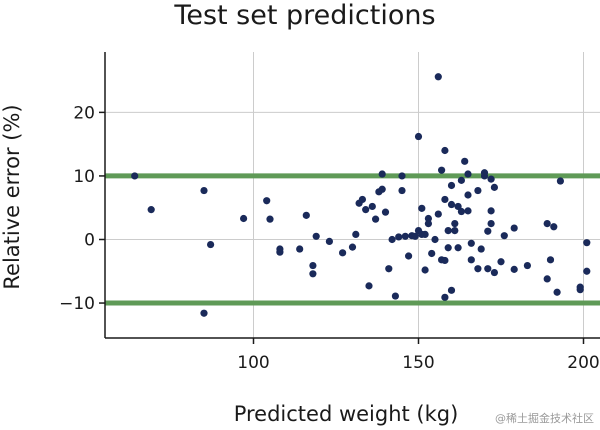 Image resolution: width=600 pixels, height=430 pixels. What do you see at coordinates (583, 363) in the screenshot?
I see `x-tick-label: 200` at bounding box center [583, 363].